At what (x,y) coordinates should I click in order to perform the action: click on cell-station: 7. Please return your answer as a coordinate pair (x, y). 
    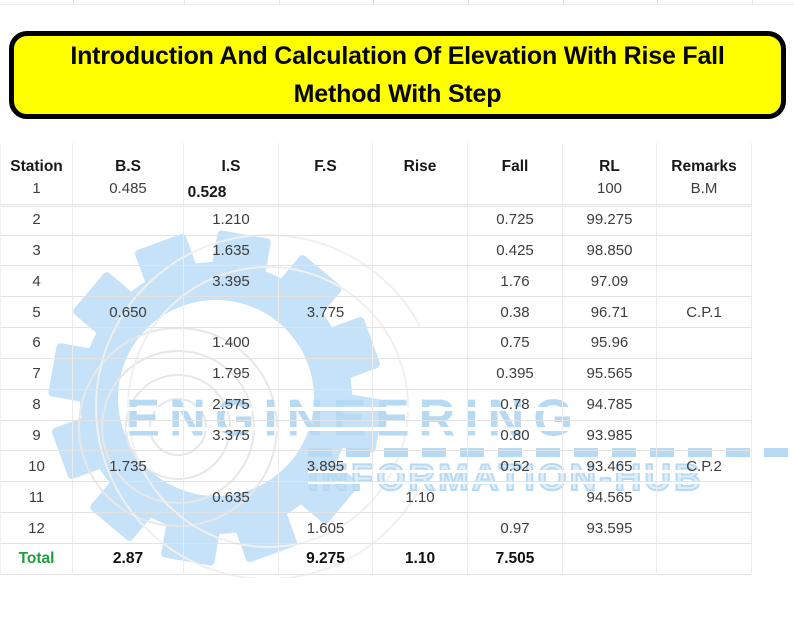
    Looking at the image, I should click on (36, 374).